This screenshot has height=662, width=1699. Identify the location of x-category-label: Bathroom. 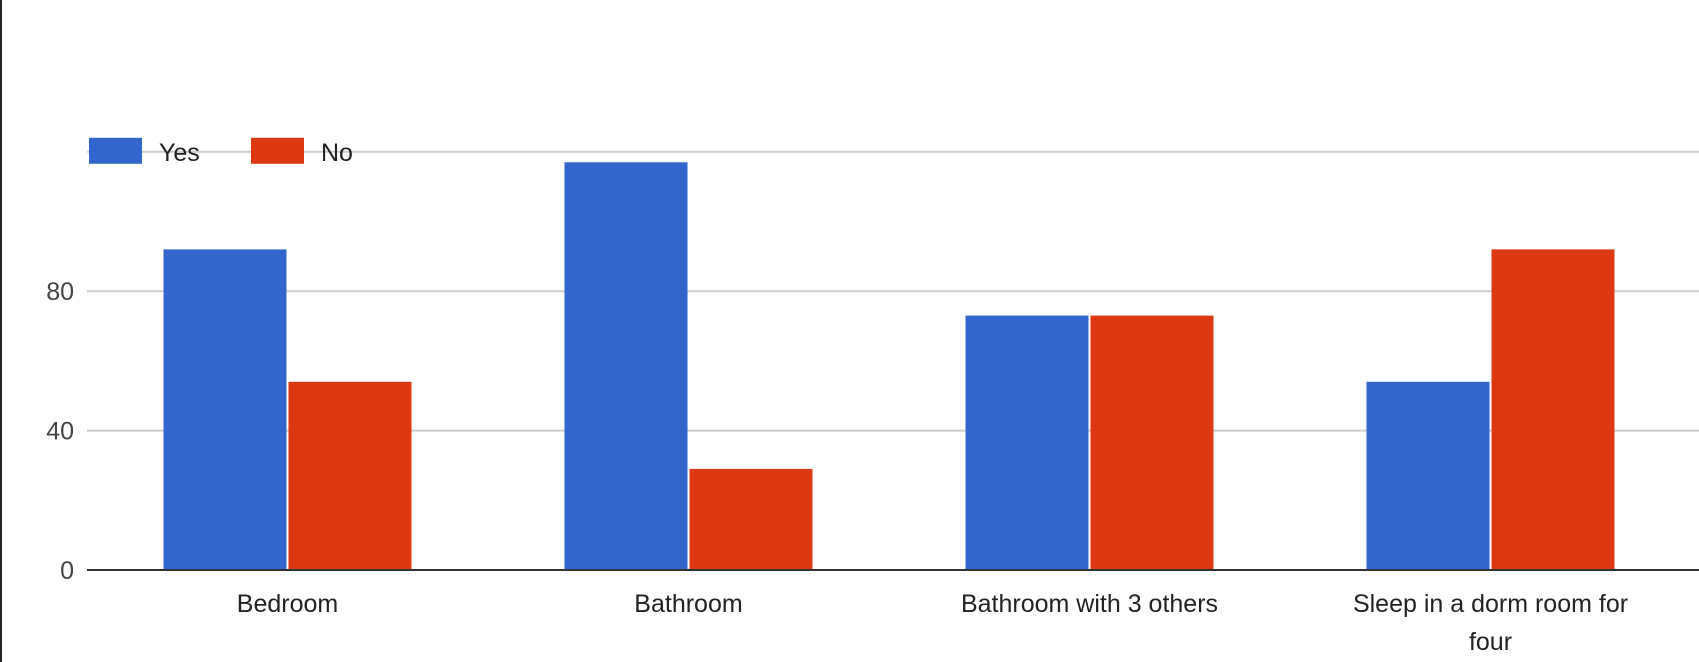
(688, 604).